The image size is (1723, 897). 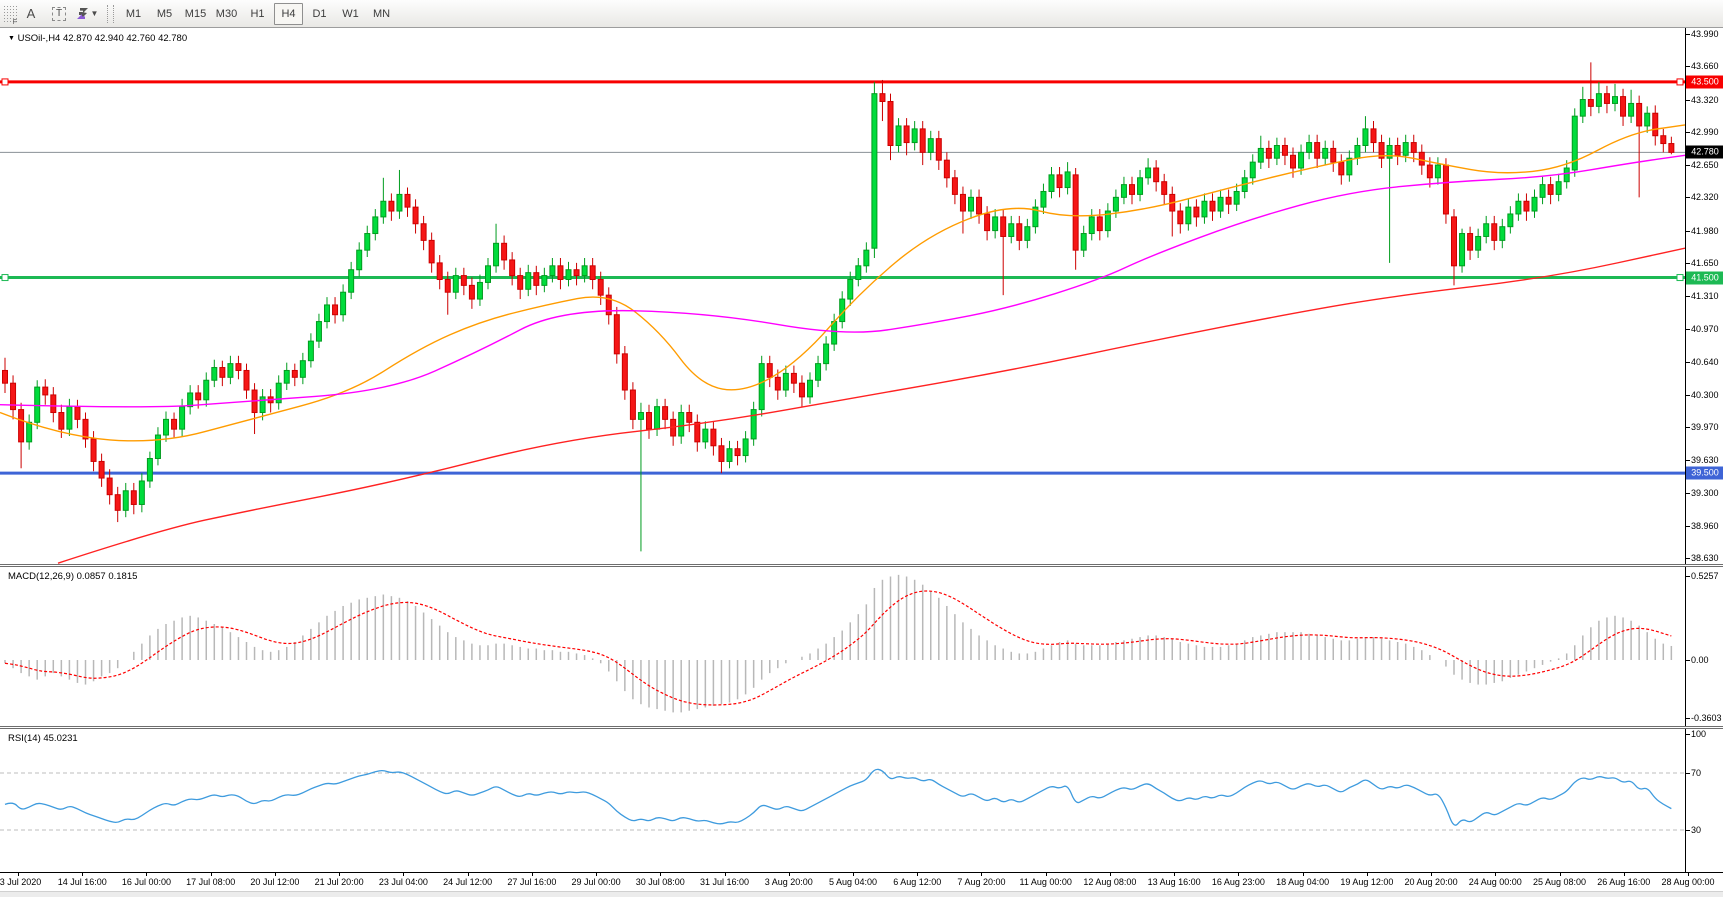 I want to click on axis-label: 43.660, so click(x=1705, y=66).